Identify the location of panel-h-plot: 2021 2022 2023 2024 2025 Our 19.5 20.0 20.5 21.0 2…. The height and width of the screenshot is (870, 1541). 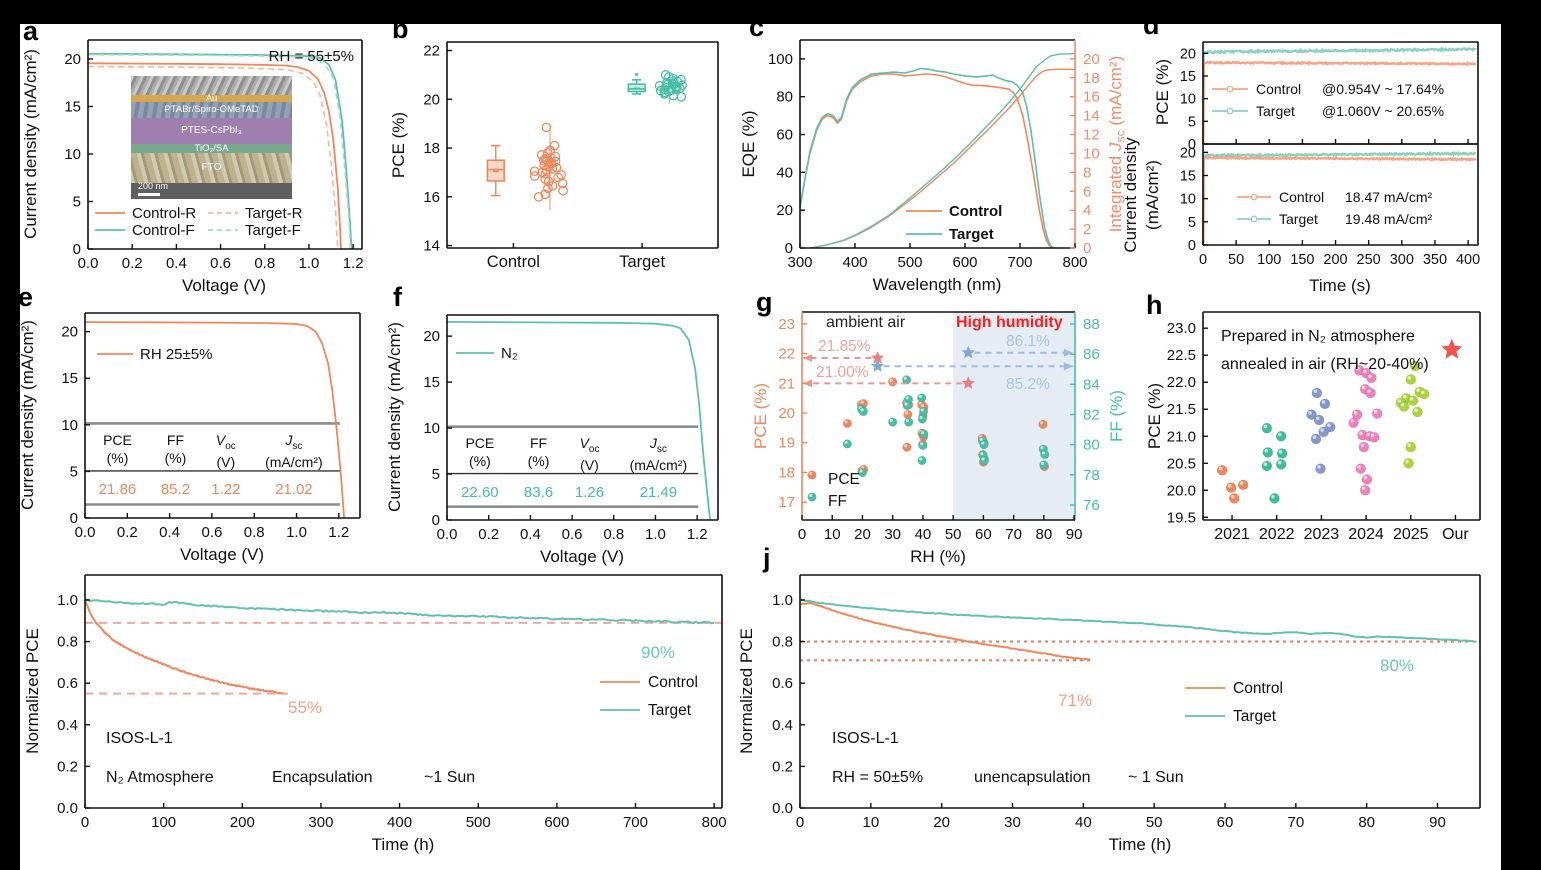
(1313, 427).